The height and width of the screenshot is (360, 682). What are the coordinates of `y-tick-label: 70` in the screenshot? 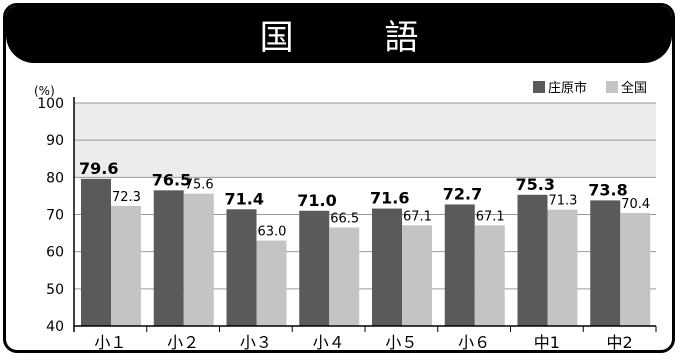 It's located at (55, 216).